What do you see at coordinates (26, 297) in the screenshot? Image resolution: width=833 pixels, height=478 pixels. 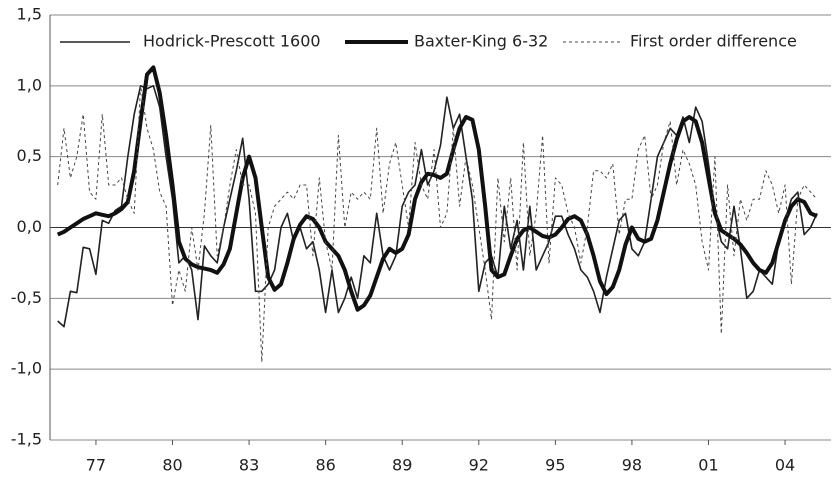 I see `y-tick-label: -0,5` at bounding box center [26, 297].